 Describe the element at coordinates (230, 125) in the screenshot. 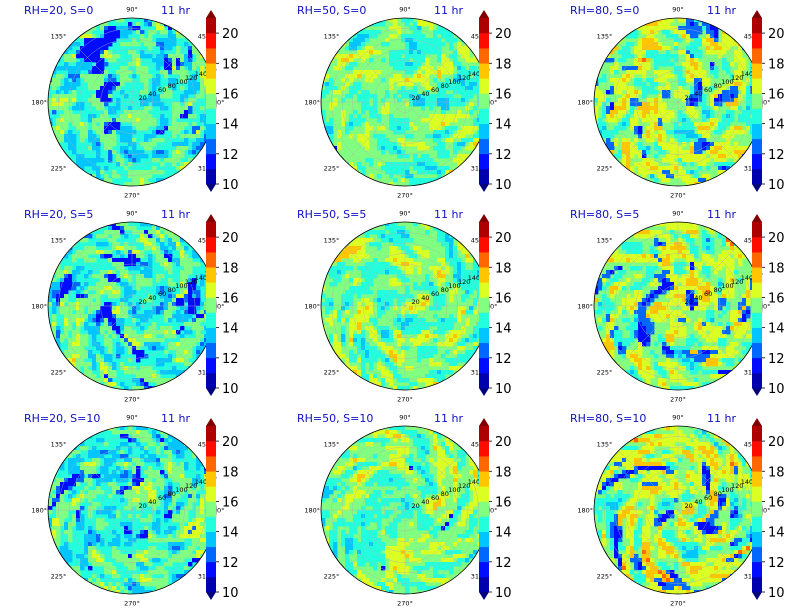

I see `colorbar-tick-label: 14` at that location.